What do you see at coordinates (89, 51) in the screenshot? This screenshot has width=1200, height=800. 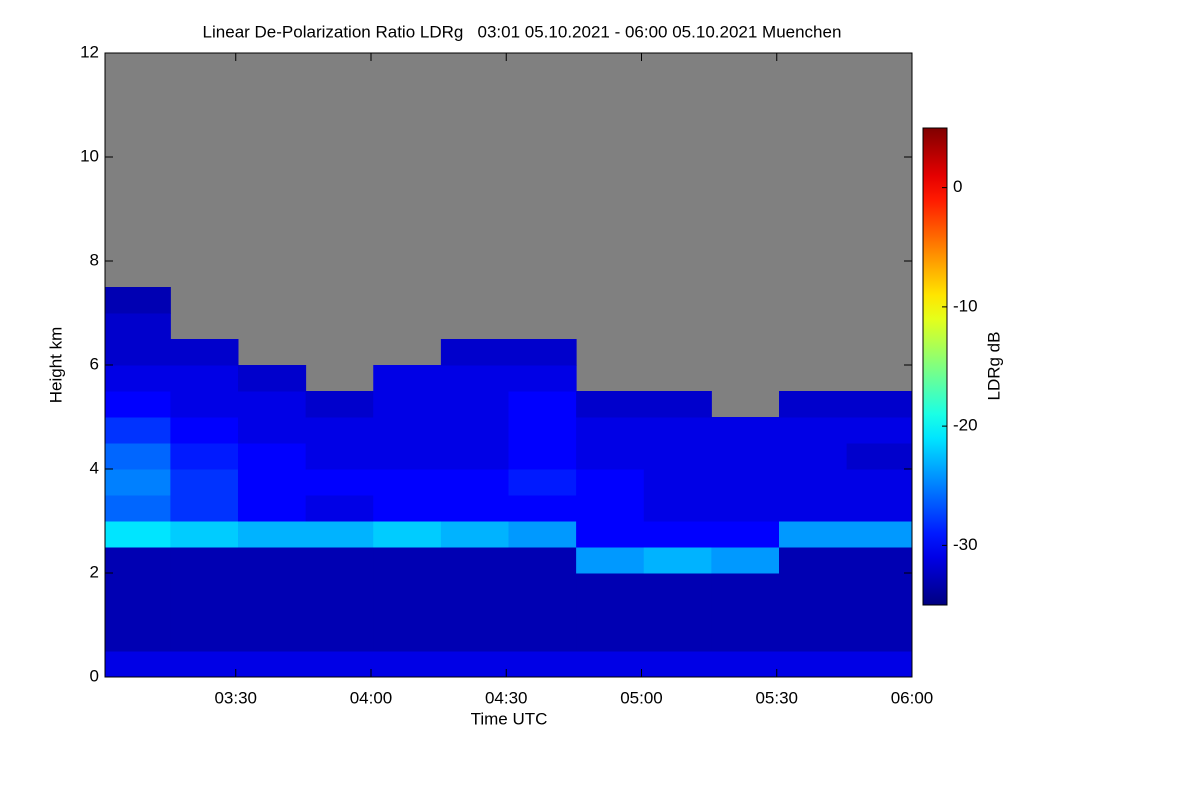 I see `y-tick-label: 12` at bounding box center [89, 51].